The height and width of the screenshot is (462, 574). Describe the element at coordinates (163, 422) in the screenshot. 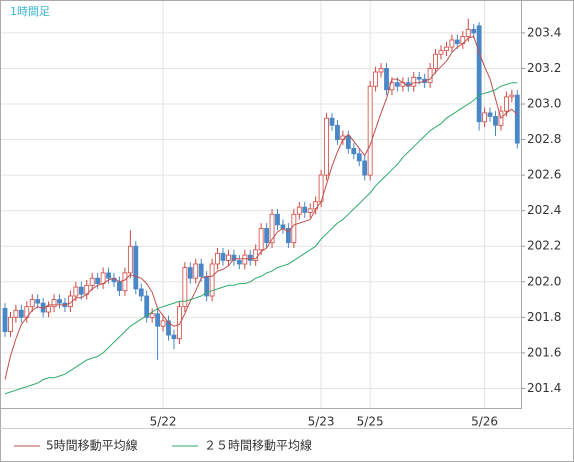

I see `x-tick-label: 5/22` at that location.